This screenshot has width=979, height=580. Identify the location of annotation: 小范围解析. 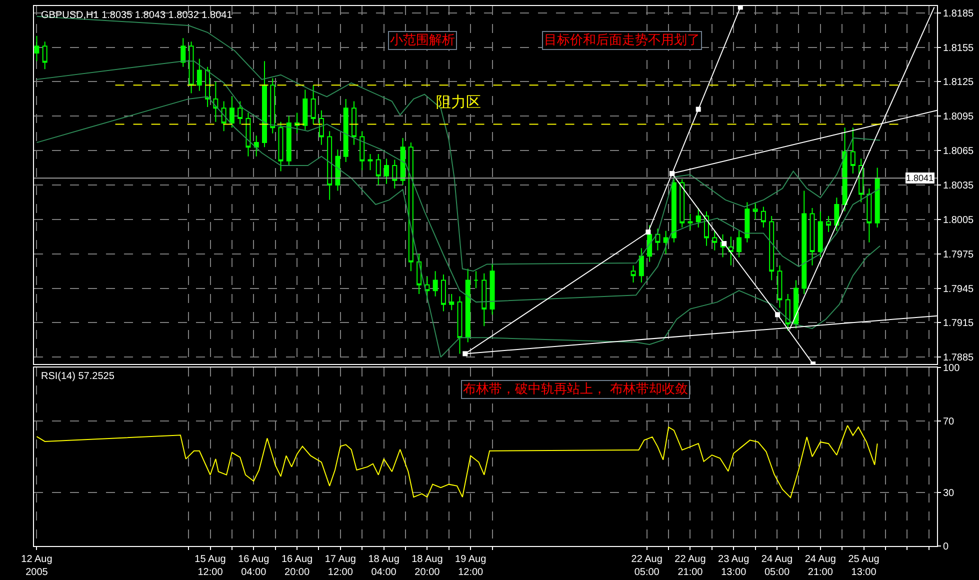
(422, 40).